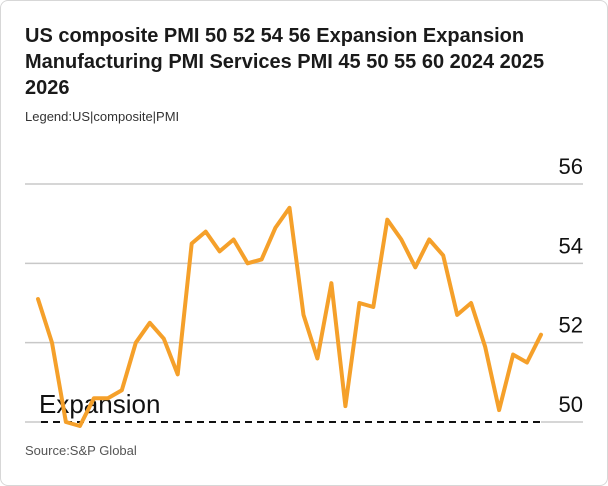  What do you see at coordinates (571, 245) in the screenshot?
I see `y-tick-label-54: 54` at bounding box center [571, 245].